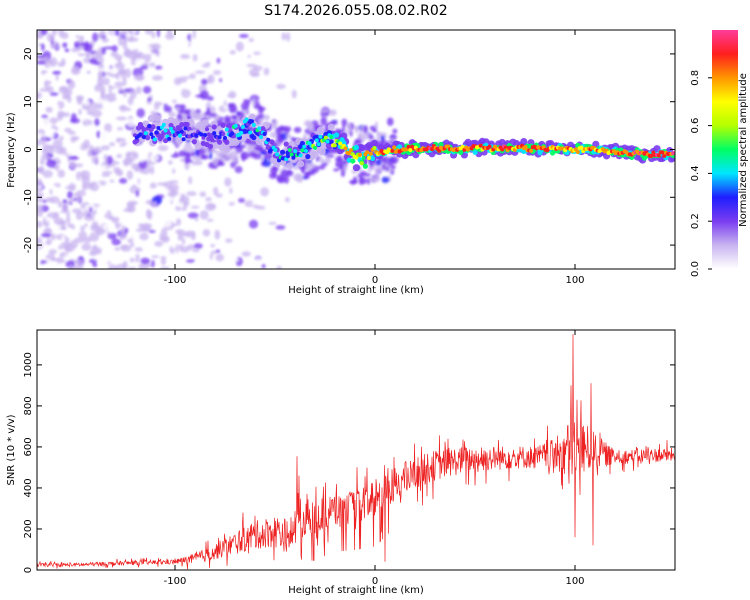 This screenshot has height=600, width=750. Describe the element at coordinates (375, 280) in the screenshot. I see `spectrogram-x-tick-label: 0` at that location.